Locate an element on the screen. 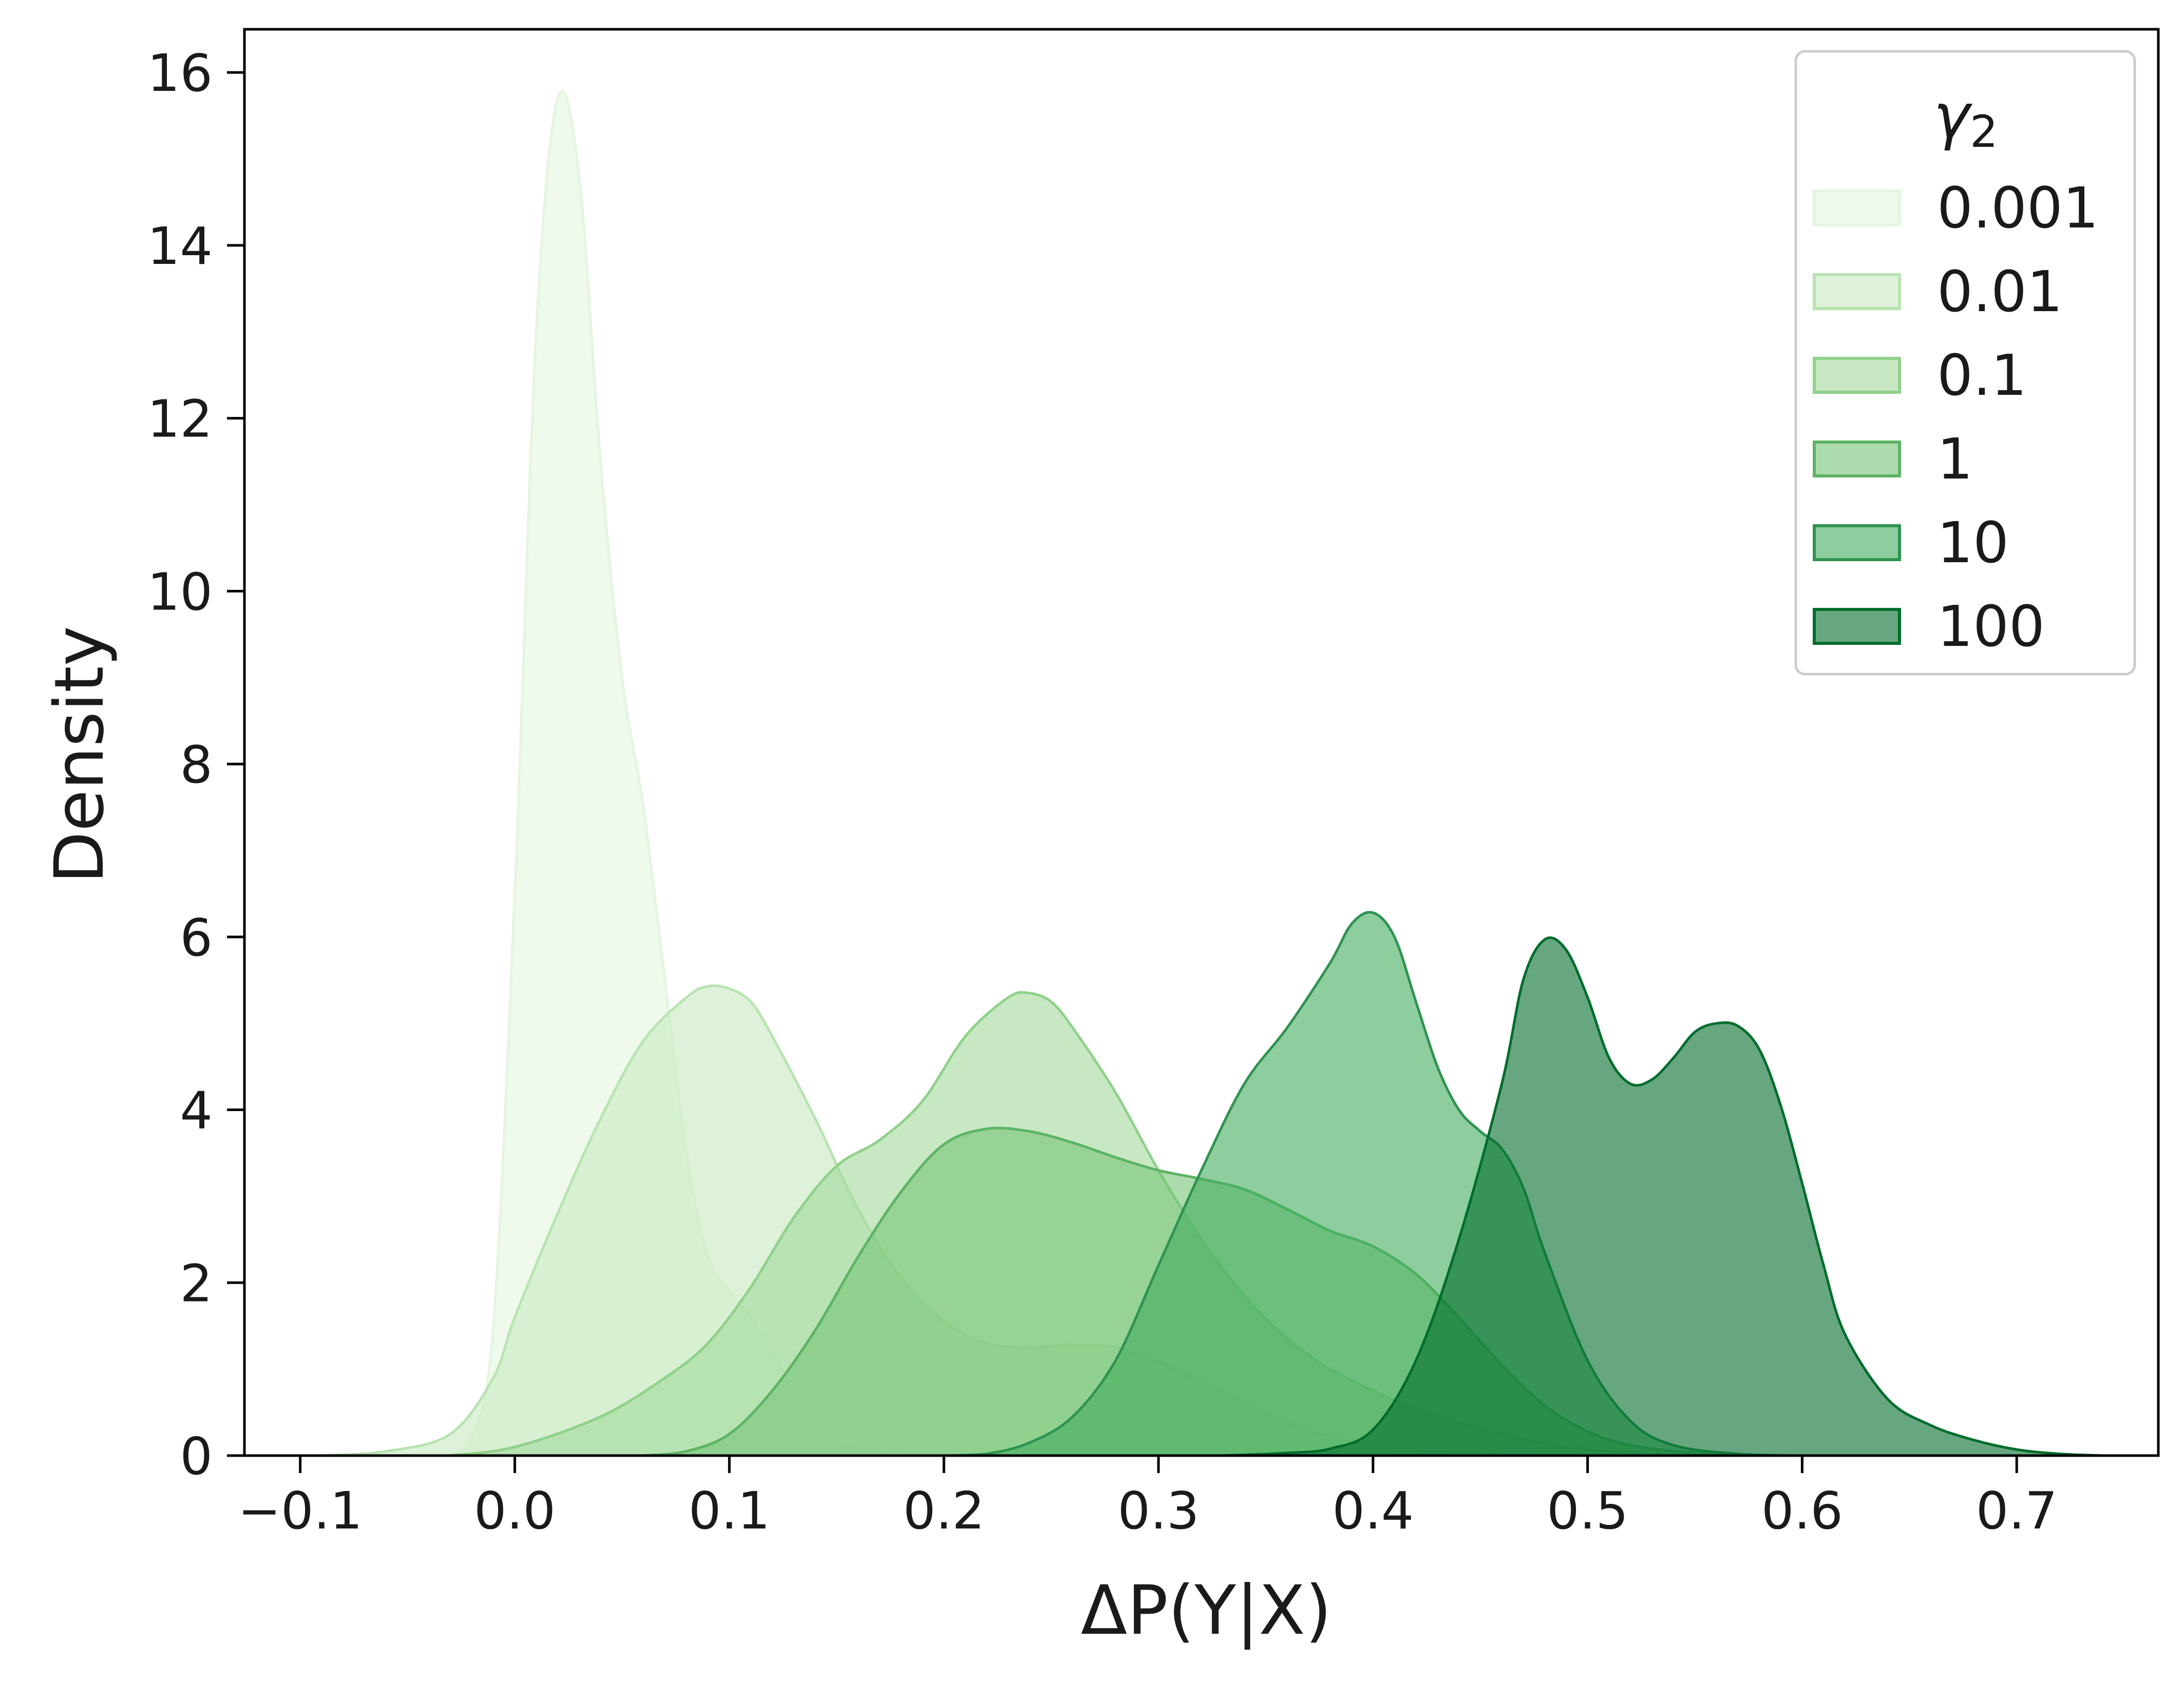 This screenshot has height=1682, width=2184. legend-item-1: 1 is located at coordinates (1893, 459).